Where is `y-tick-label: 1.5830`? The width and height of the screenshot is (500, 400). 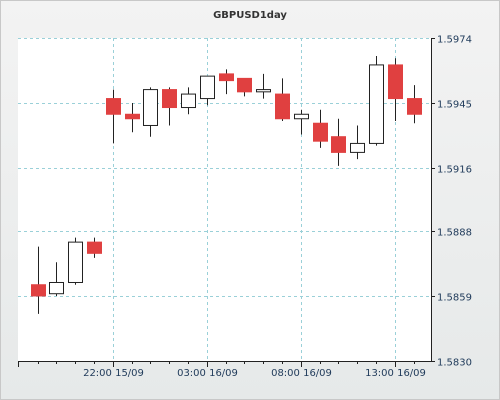 y-tick-label: 1.5830 is located at coordinates (454, 363).